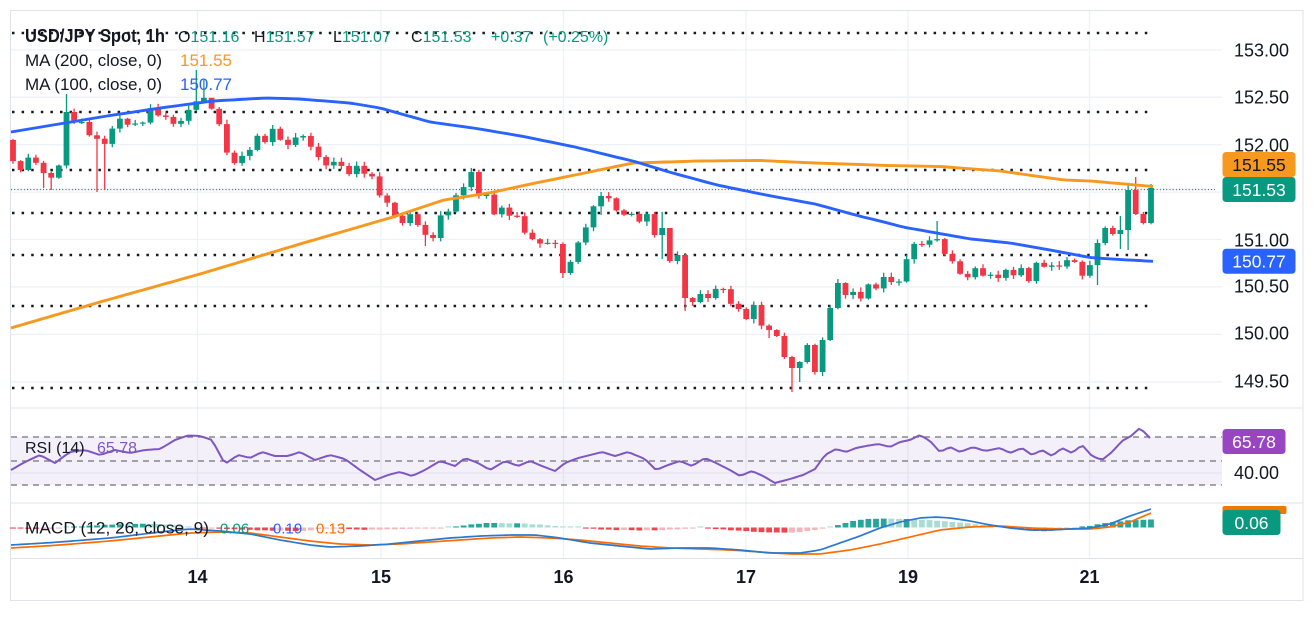 The width and height of the screenshot is (1314, 617). What do you see at coordinates (128, 84) in the screenshot?
I see `svg-text:MA (100, close, 0)150.77: MA (100, close, 0) 150.77` at bounding box center [128, 84].